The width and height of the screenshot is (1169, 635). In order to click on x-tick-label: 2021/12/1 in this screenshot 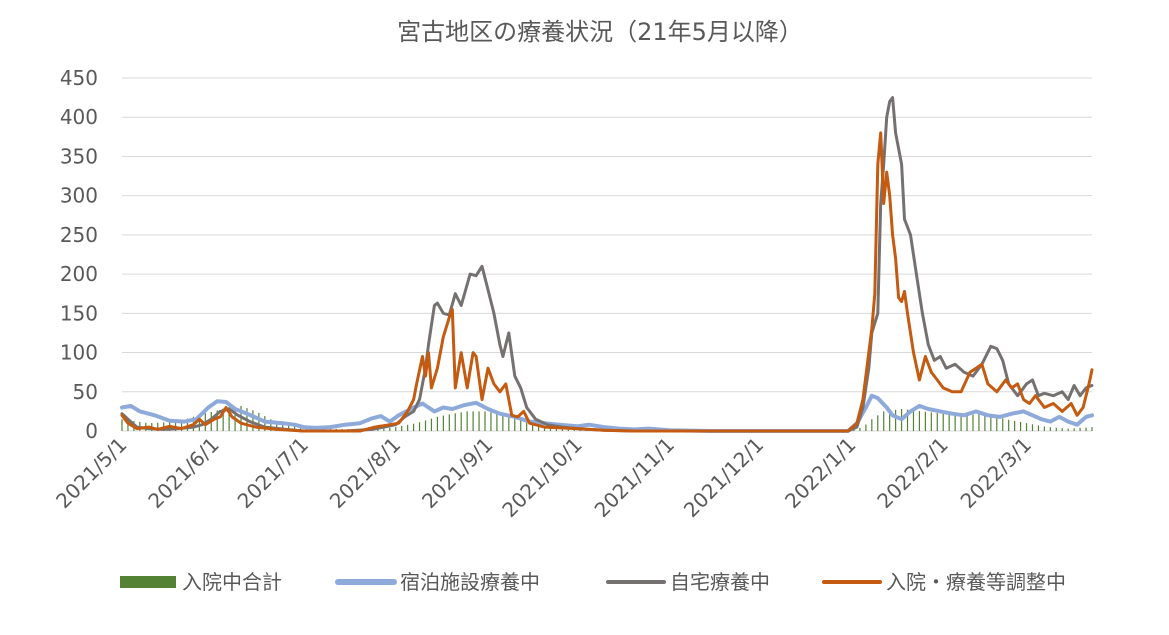, I will do `click(723, 477)`.